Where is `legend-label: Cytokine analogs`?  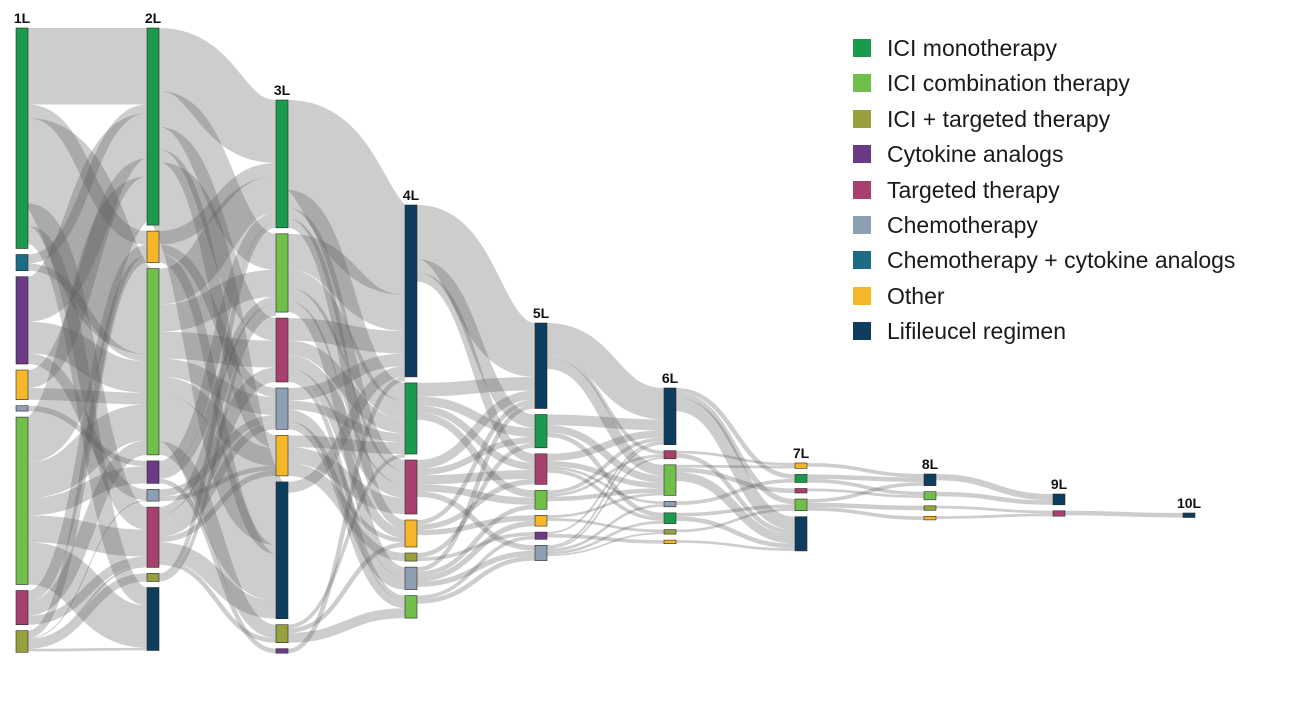 legend-label: Cytokine analogs is located at coordinates (975, 154).